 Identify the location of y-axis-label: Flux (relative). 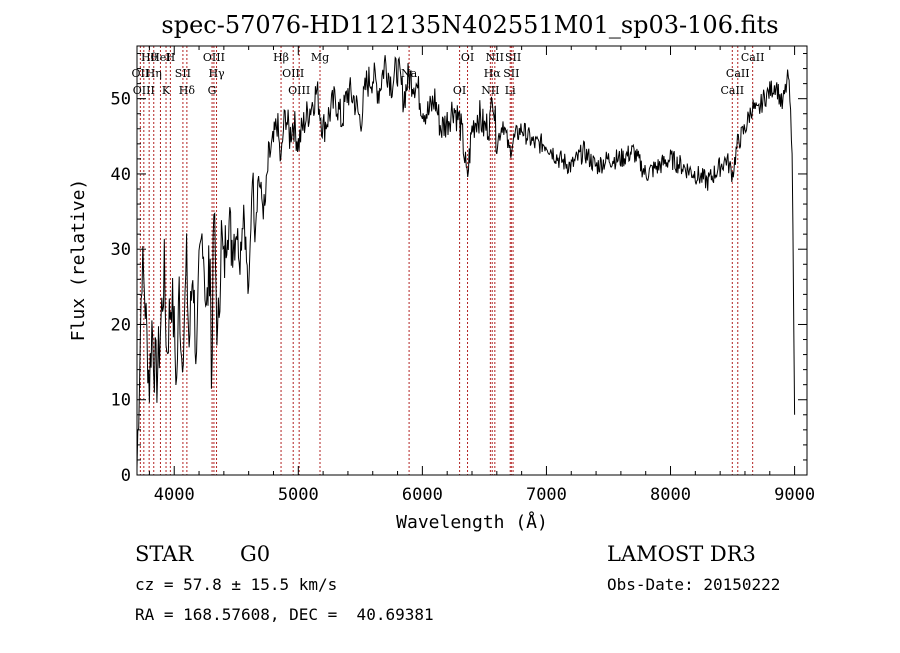
(78, 260).